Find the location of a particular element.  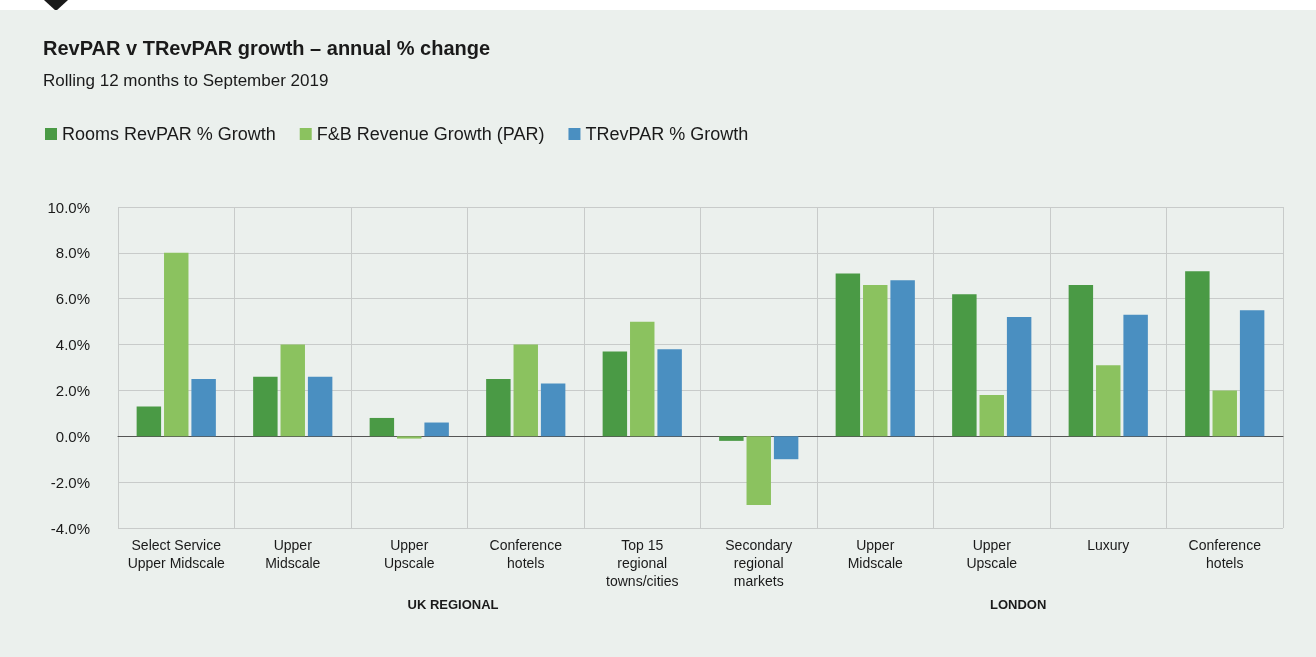

y-tick-label: -4.0% is located at coordinates (70, 528).